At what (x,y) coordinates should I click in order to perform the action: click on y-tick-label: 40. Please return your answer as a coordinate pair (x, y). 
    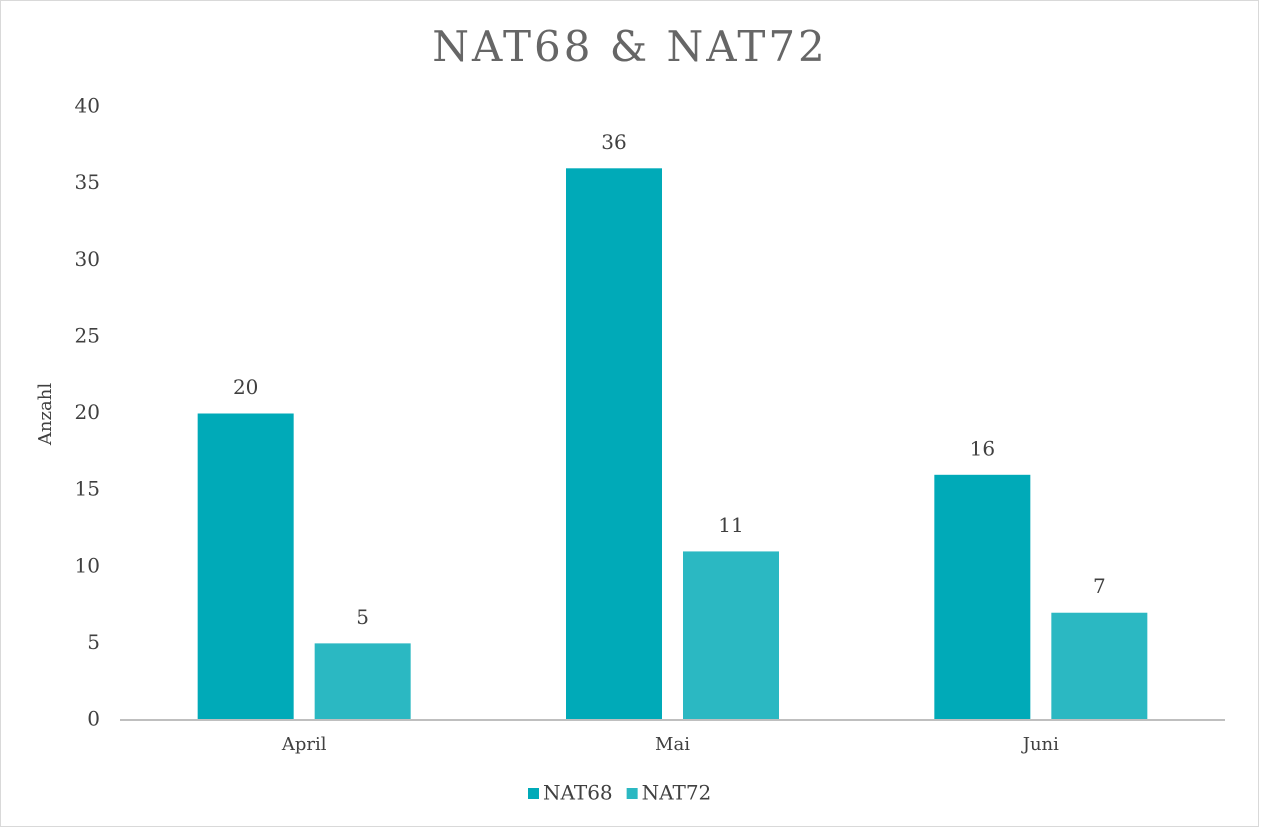
    Looking at the image, I should click on (87, 106).